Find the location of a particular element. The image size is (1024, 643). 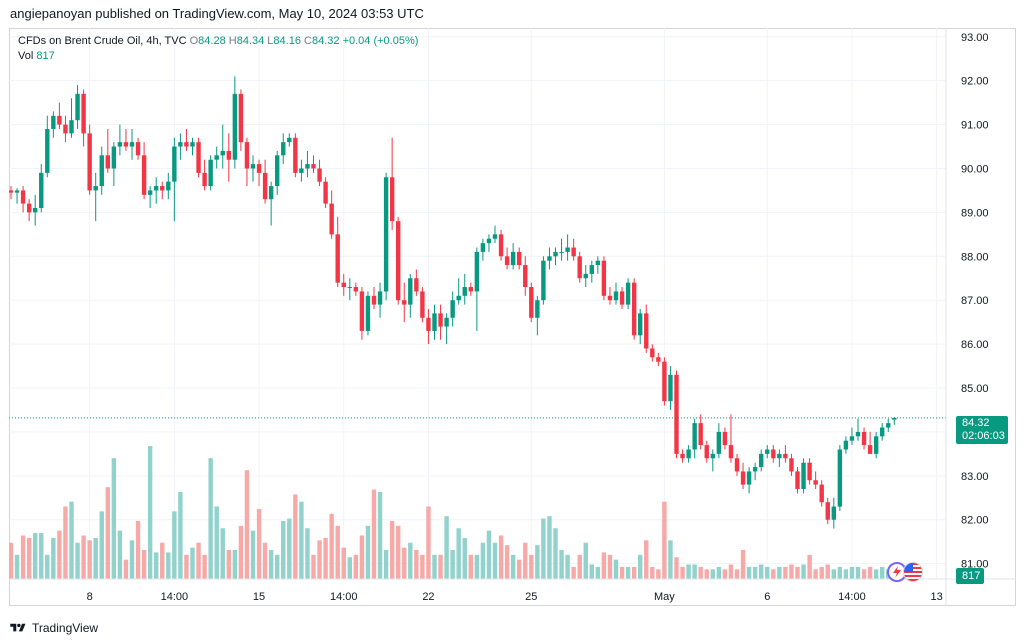

tradingview-logo-icon is located at coordinates (18, 628).